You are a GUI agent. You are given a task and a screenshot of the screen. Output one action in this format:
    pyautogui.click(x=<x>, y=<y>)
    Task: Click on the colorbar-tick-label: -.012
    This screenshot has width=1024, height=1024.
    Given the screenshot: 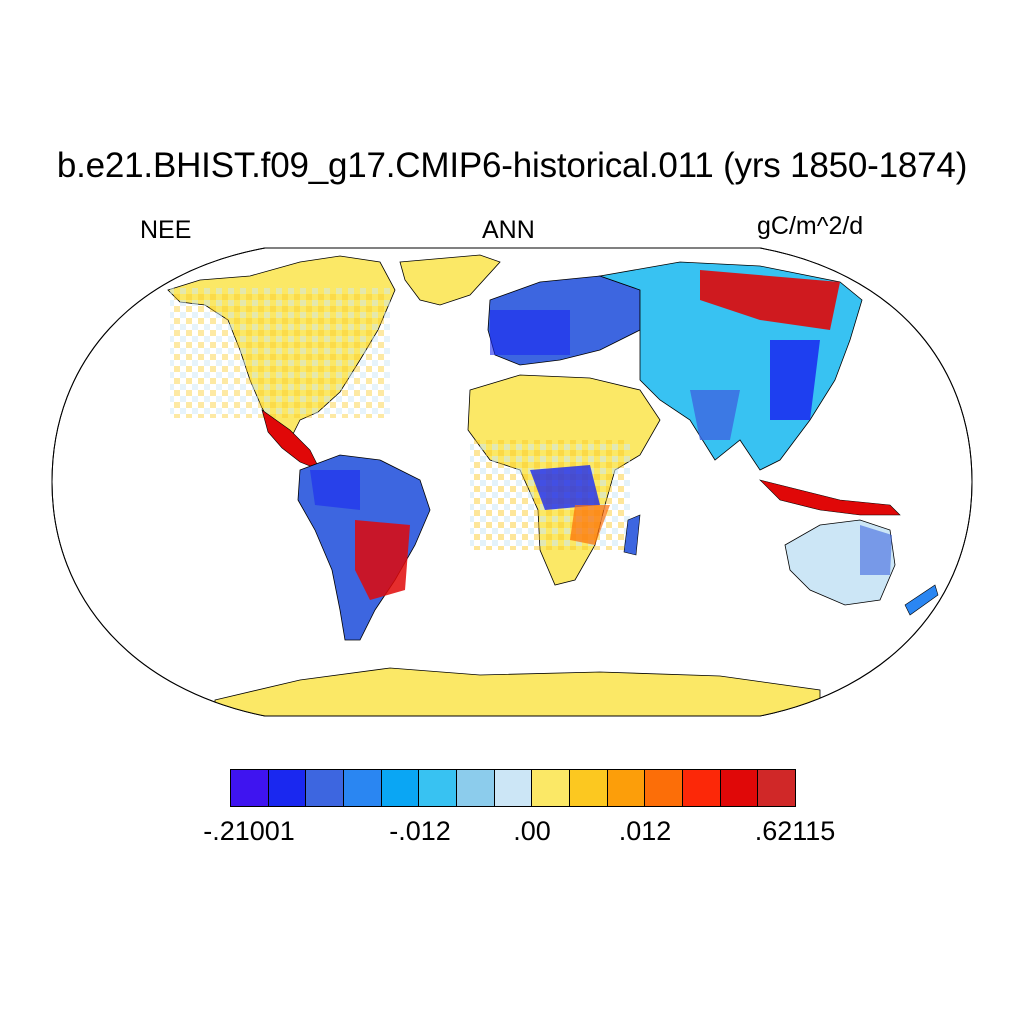 What is the action you would take?
    pyautogui.click(x=420, y=831)
    